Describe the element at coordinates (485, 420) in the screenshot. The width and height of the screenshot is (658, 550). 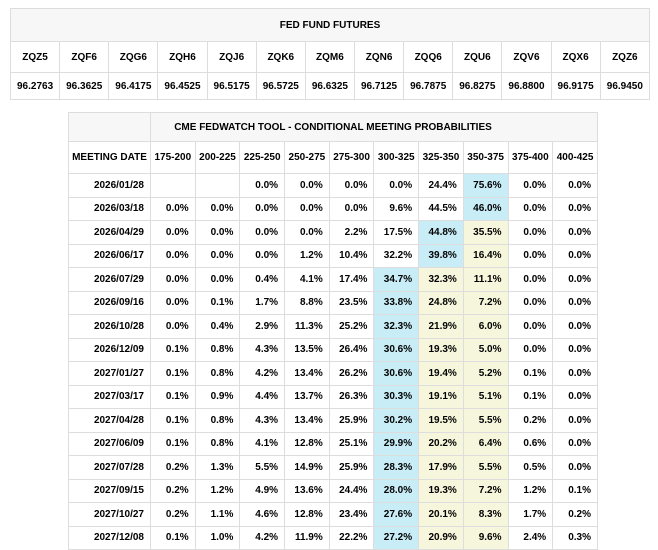
I see `probability-cell: 5.5%` at that location.